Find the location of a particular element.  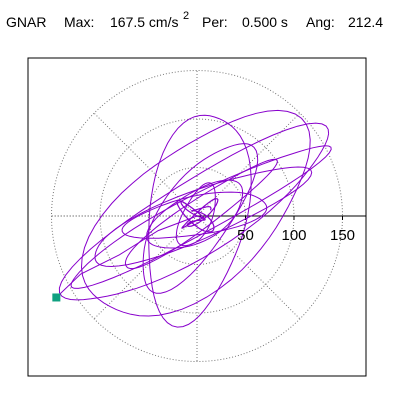

positive-x-axis is located at coordinates (281, 217).